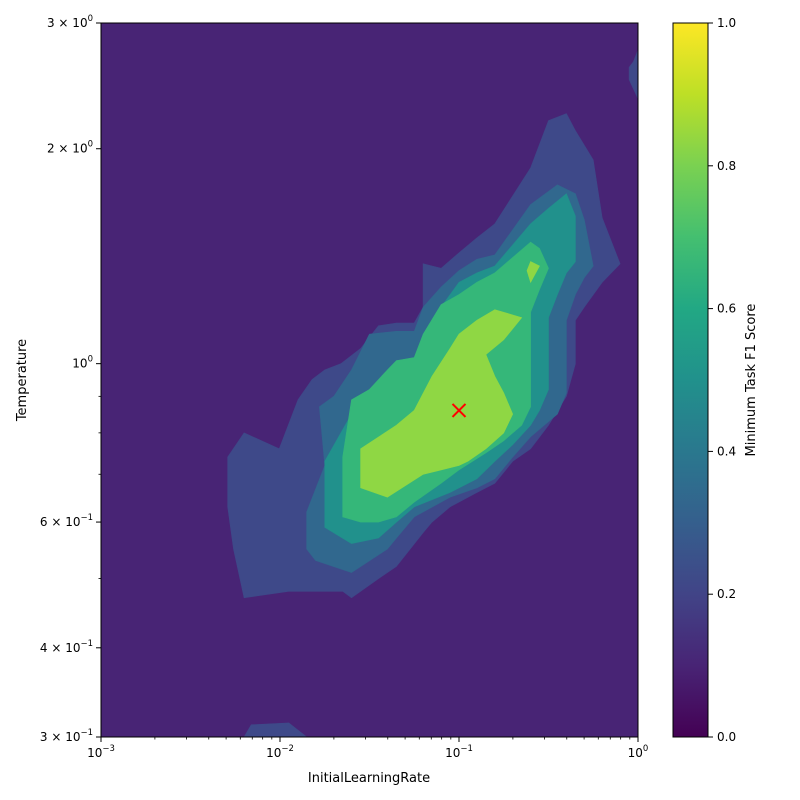  What do you see at coordinates (726, 594) in the screenshot?
I see `colorbar-tick-label: 0.2` at bounding box center [726, 594].